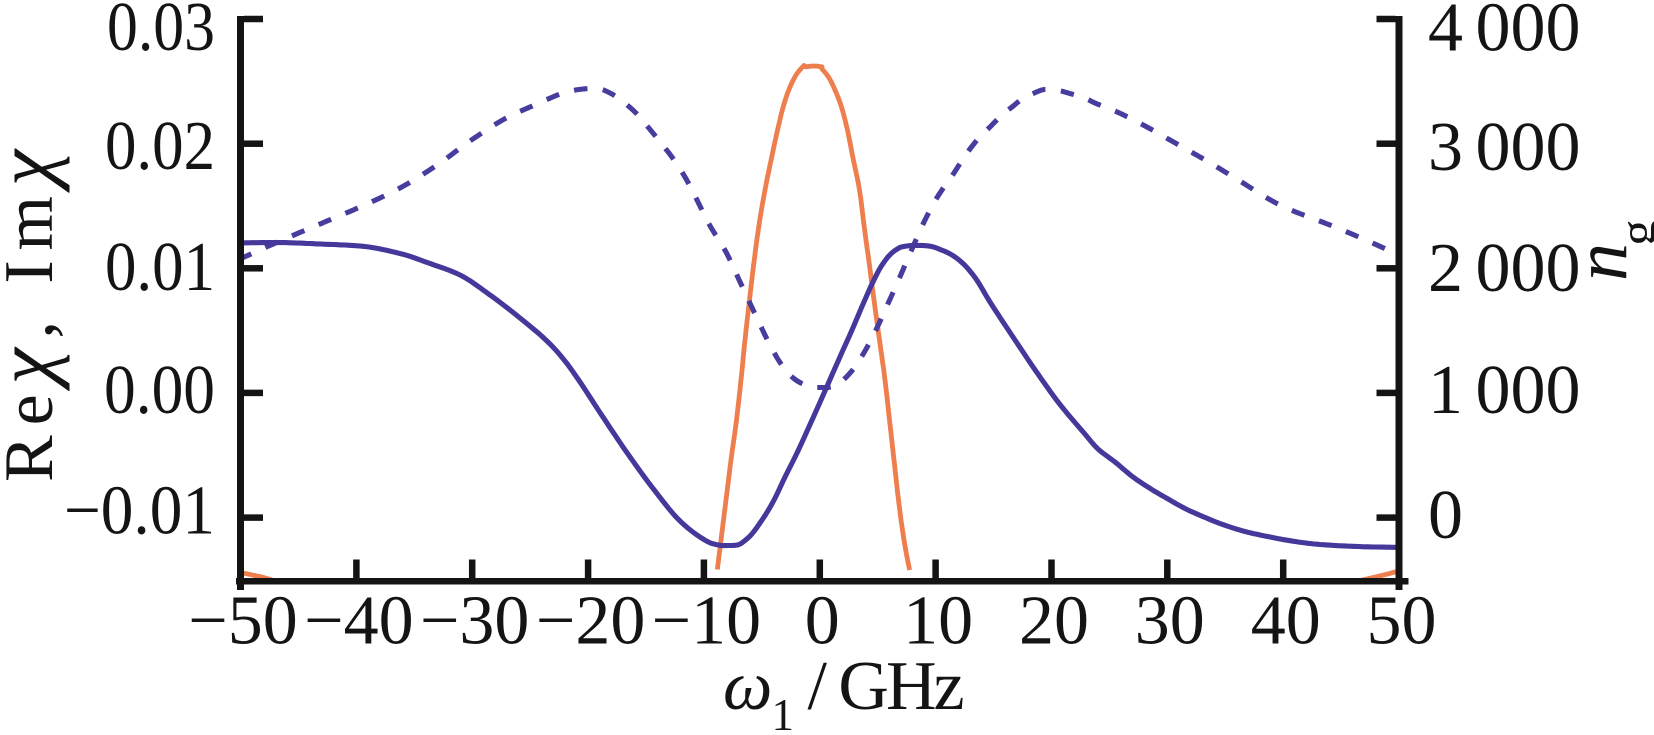 This screenshot has width=1654, height=735. Describe the element at coordinates (1504, 33) in the screenshot. I see `svg-text: 4 000` at that location.